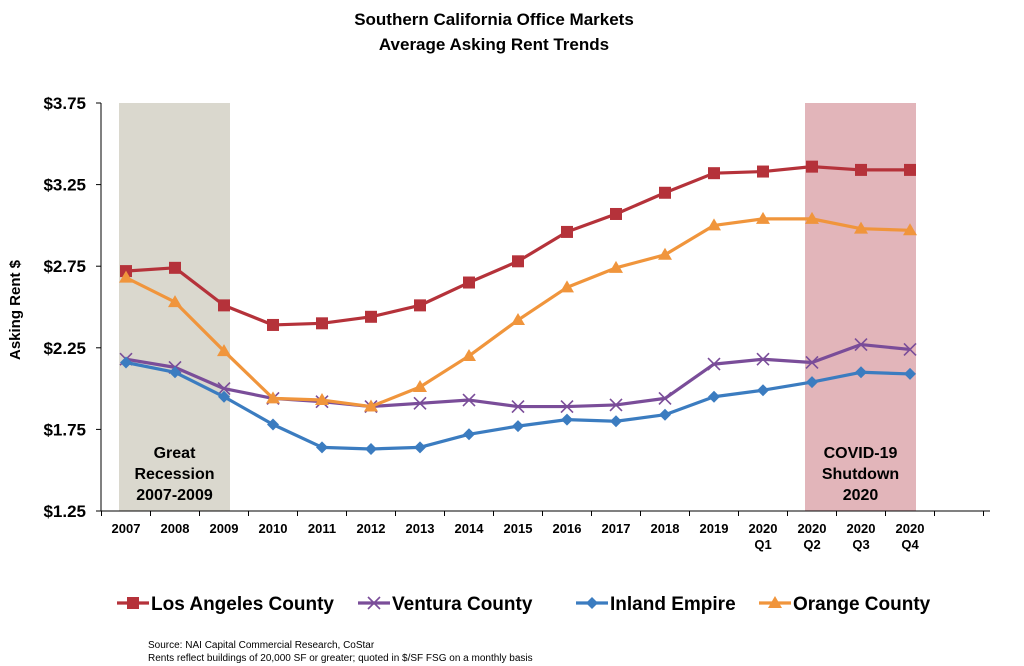 This screenshot has height=666, width=1024. Describe the element at coordinates (910, 544) in the screenshot. I see `x-tick-label: Q4` at that location.